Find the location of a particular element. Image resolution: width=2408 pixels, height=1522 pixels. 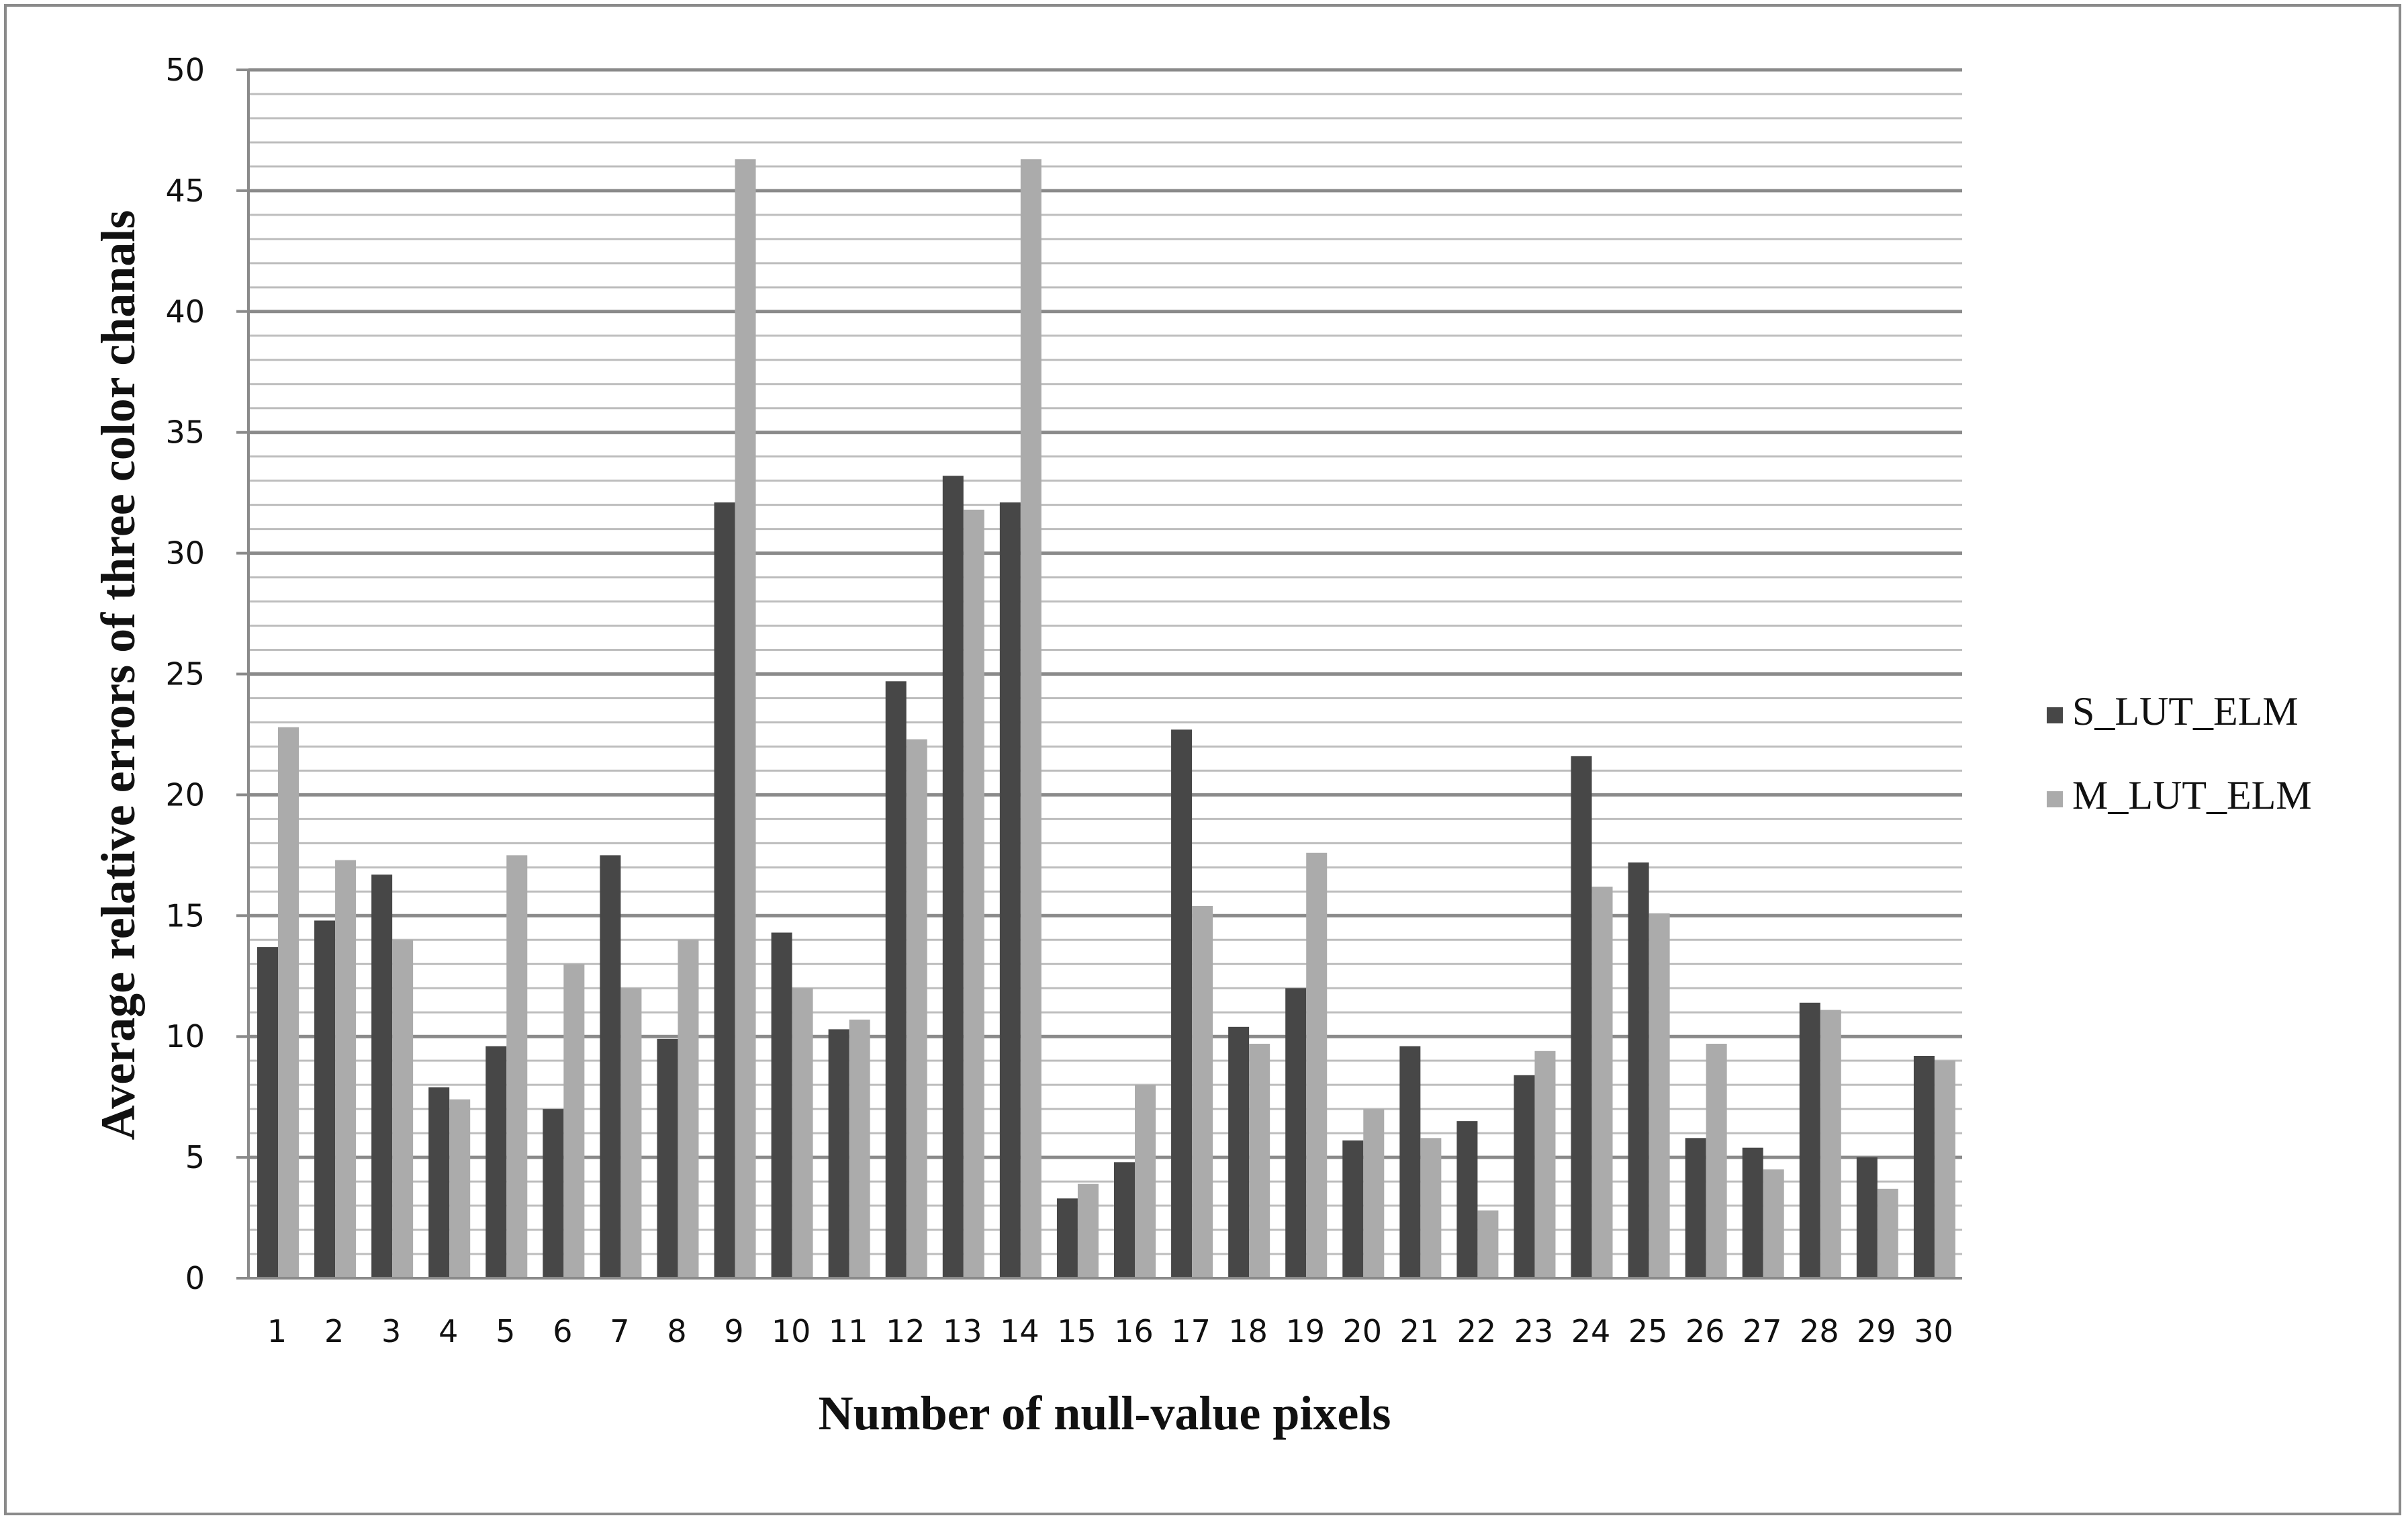

x-tick-label: 18 is located at coordinates (1248, 1331).